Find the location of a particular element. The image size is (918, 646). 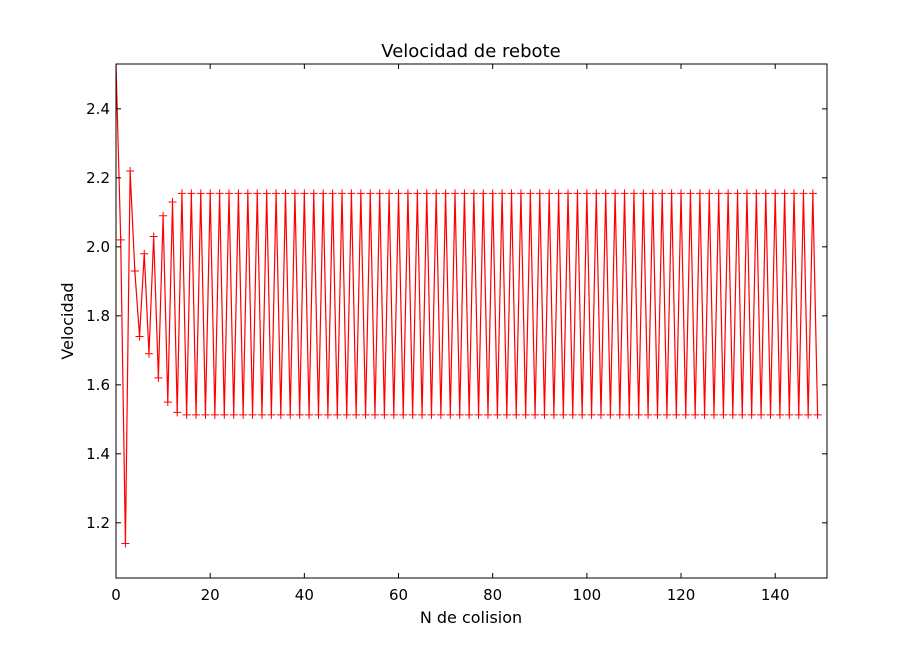

y-tick-label: 1.6 is located at coordinates (98, 385).